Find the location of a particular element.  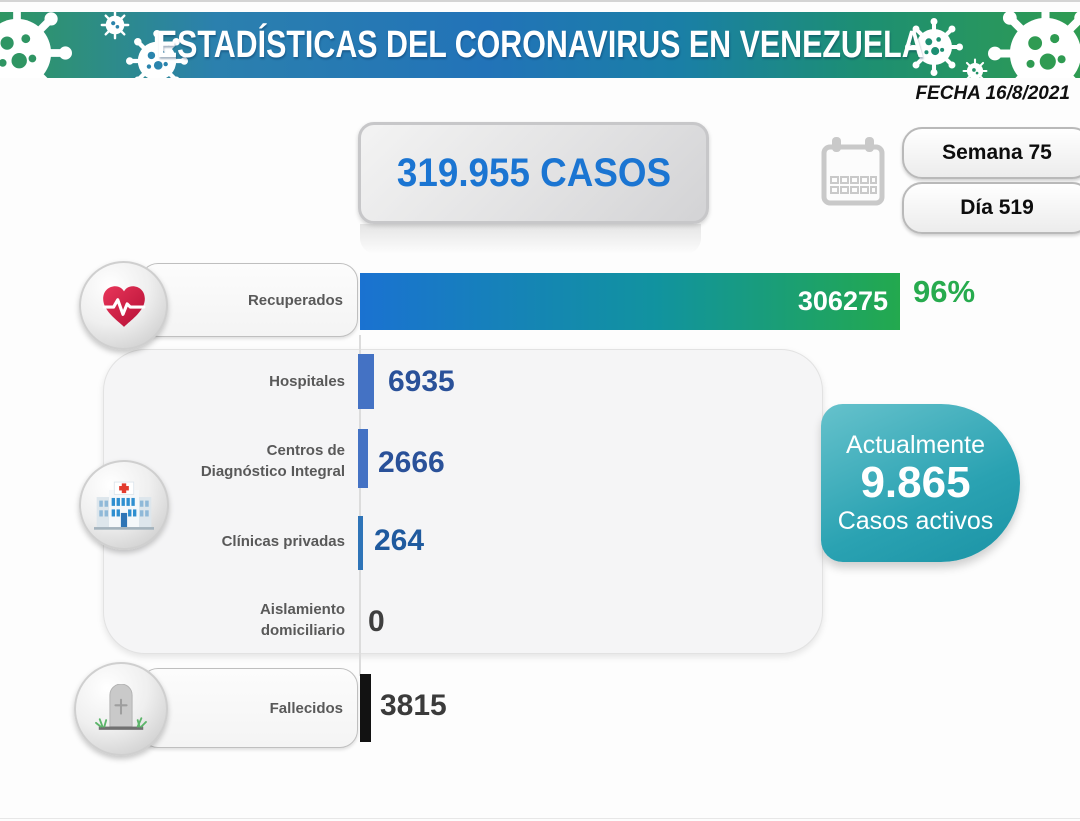

facility-label: Aislamiento domiciliario is located at coordinates (232, 620).